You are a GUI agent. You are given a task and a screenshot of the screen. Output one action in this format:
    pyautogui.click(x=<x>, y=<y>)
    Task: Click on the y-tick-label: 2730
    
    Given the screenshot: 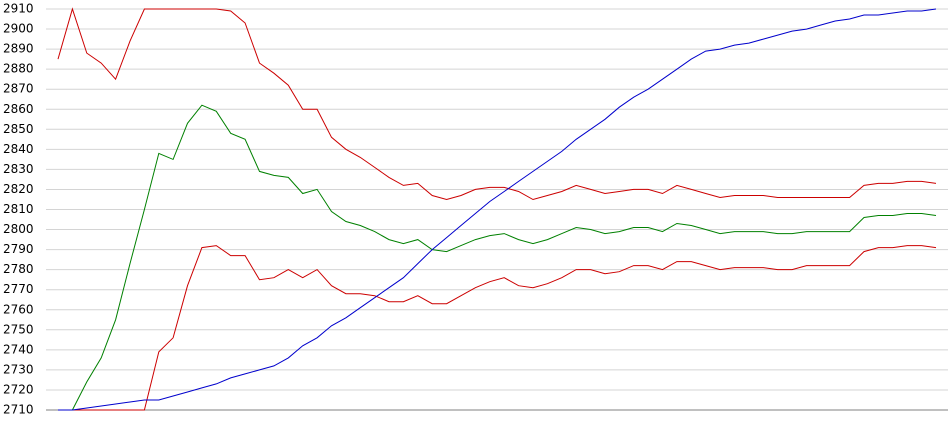 What is the action you would take?
    pyautogui.click(x=18, y=369)
    